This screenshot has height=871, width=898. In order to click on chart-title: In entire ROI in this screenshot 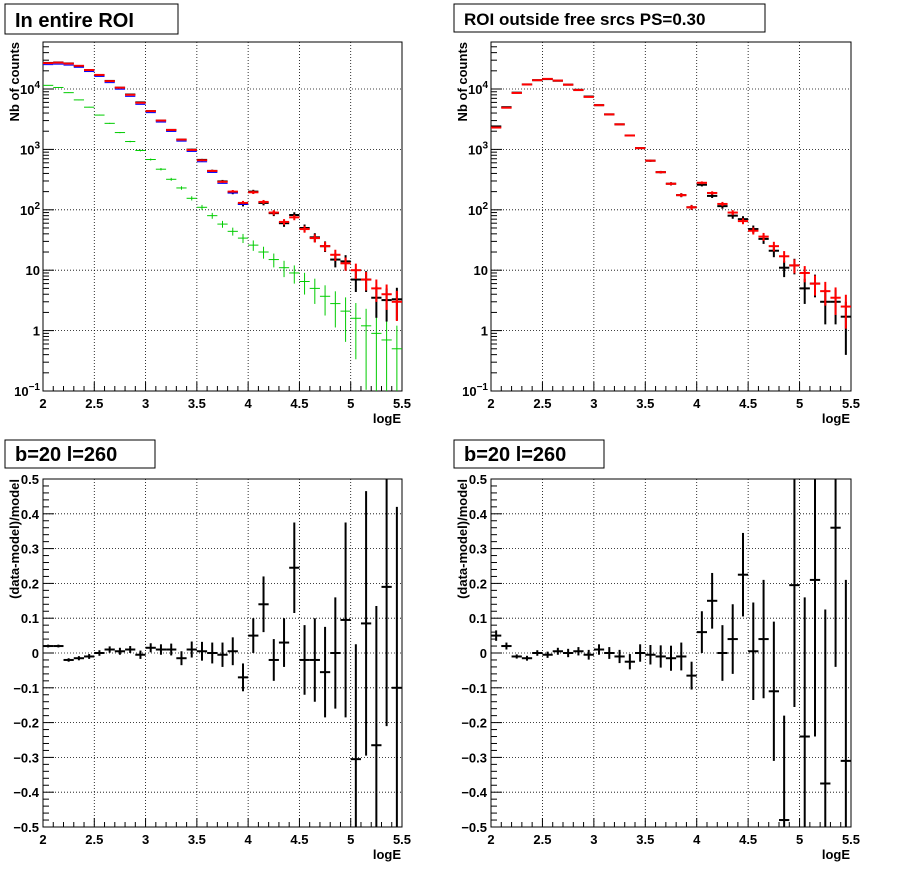, I will do `click(74, 21)`.